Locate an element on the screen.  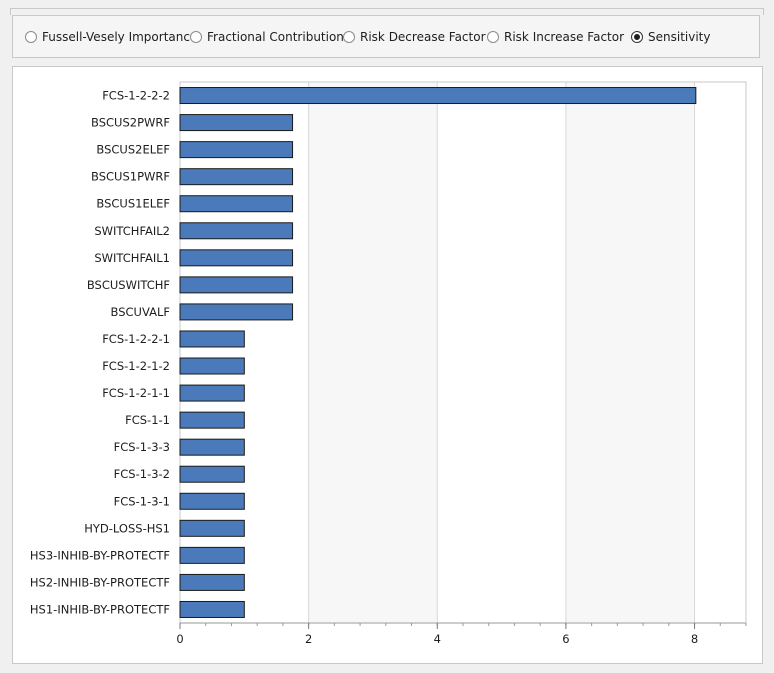
x-tick-label: 0 is located at coordinates (179, 639).